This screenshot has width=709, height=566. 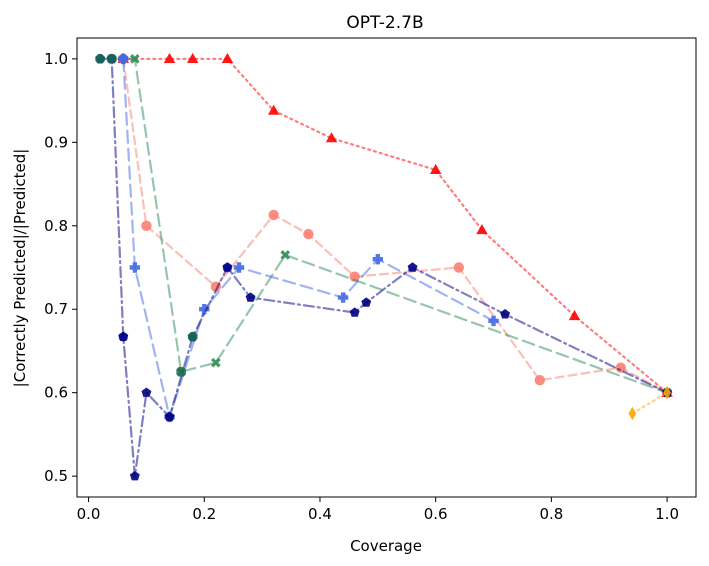 What do you see at coordinates (667, 514) in the screenshot?
I see `x-tick-label: 1.0` at bounding box center [667, 514].